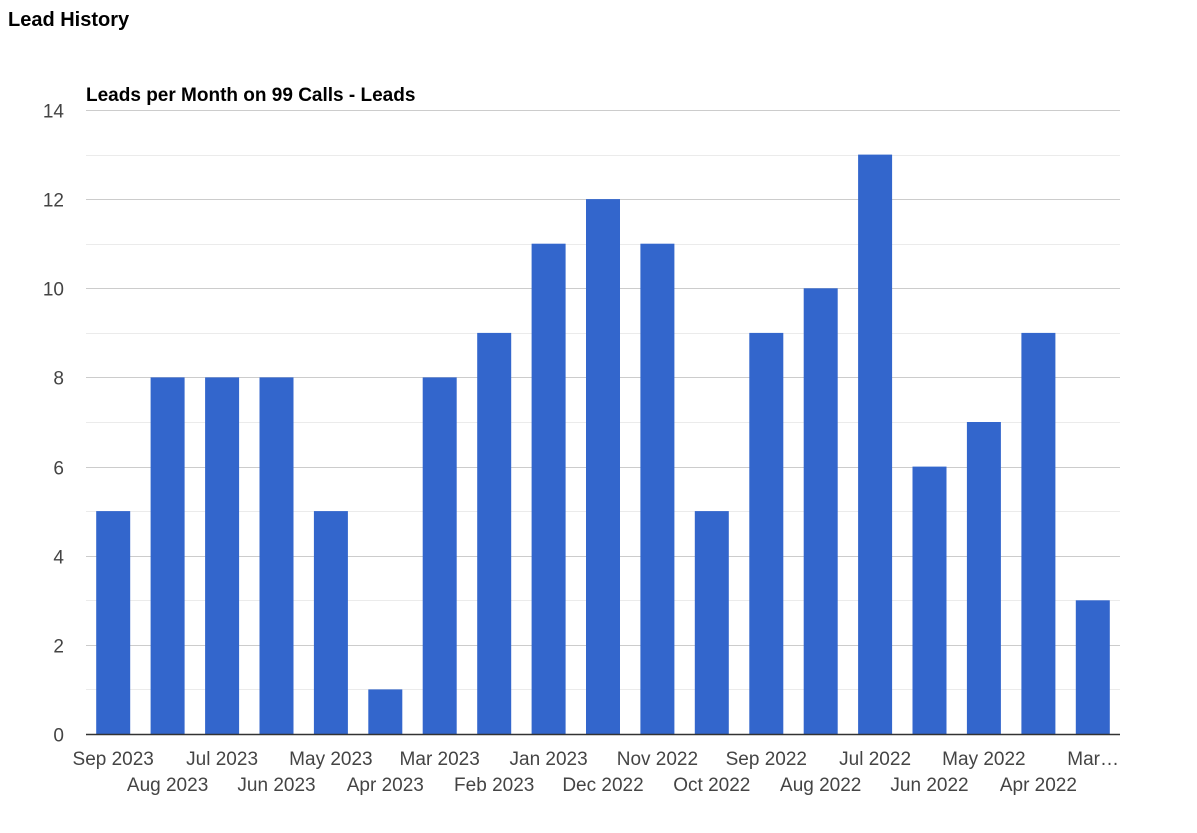 This screenshot has width=1197, height=833. Describe the element at coordinates (385, 785) in the screenshot. I see `x-tick-label: Apr 2023` at that location.